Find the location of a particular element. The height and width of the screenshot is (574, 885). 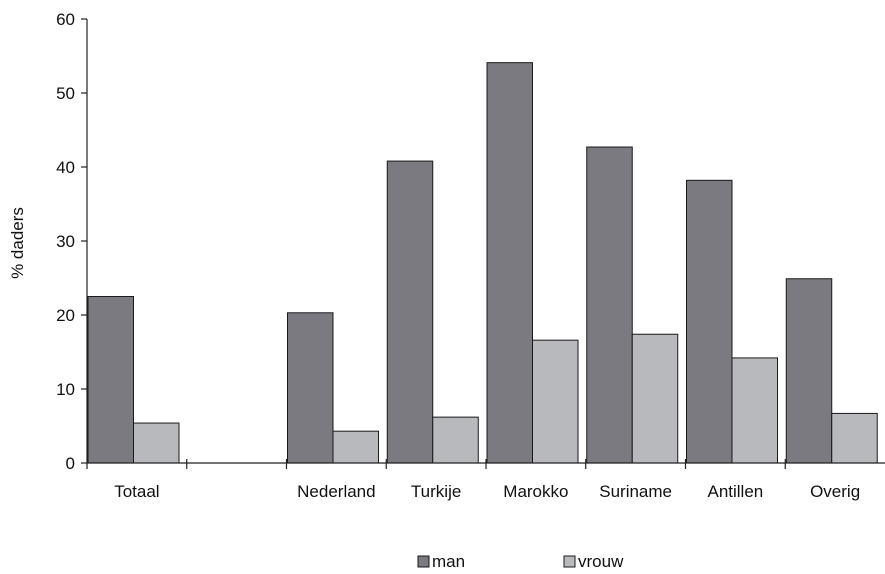

bar-vrouw-Suriname is located at coordinates (655, 398).